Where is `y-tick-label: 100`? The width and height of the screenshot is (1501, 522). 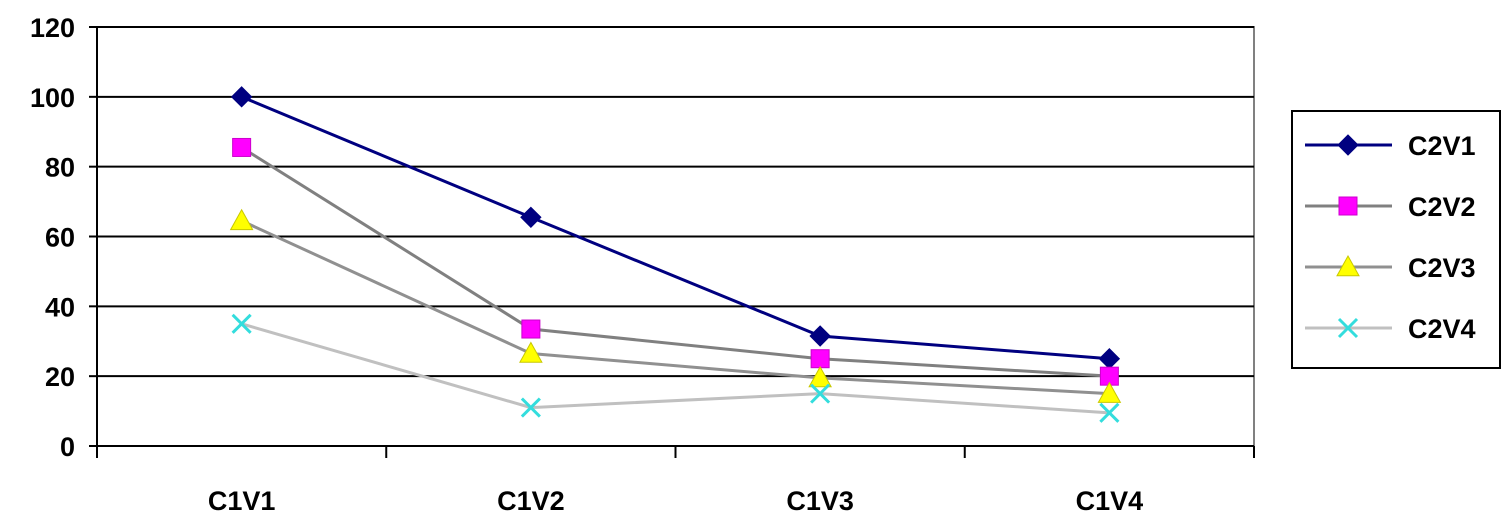
y-tick-label: 100 is located at coordinates (52, 98).